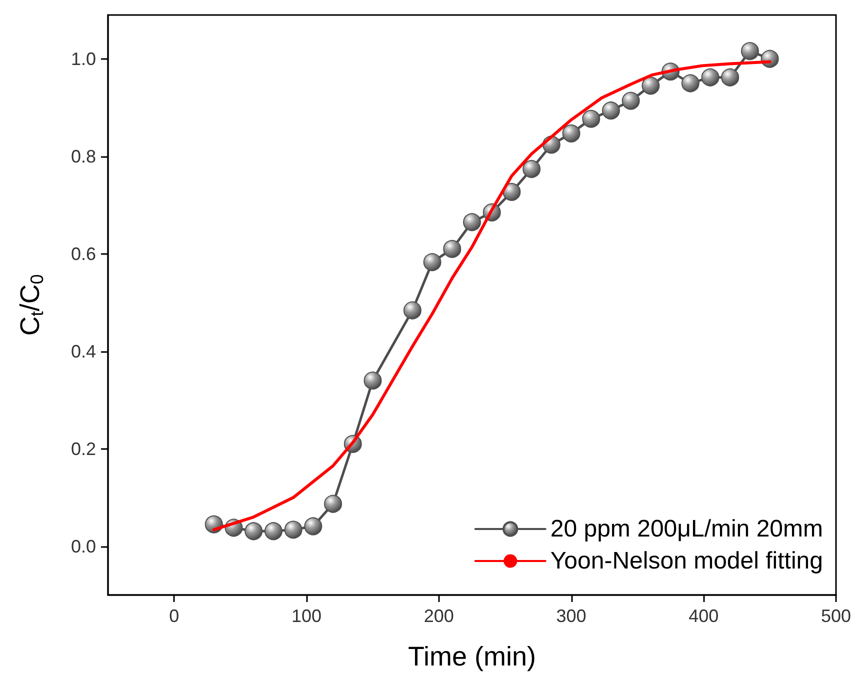 This screenshot has width=858, height=690. I want to click on y-tick-label: 0.2, so click(83, 448).